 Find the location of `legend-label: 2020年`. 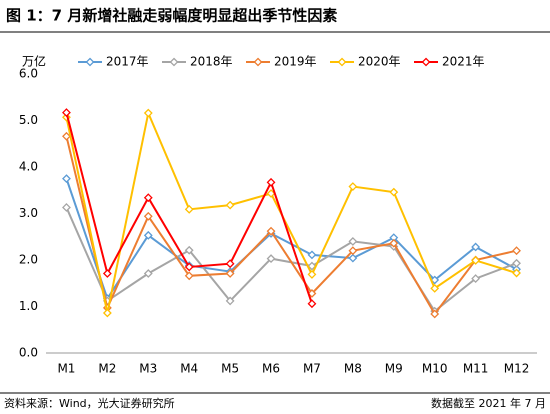

legend-label: 2020年 is located at coordinates (379, 62).